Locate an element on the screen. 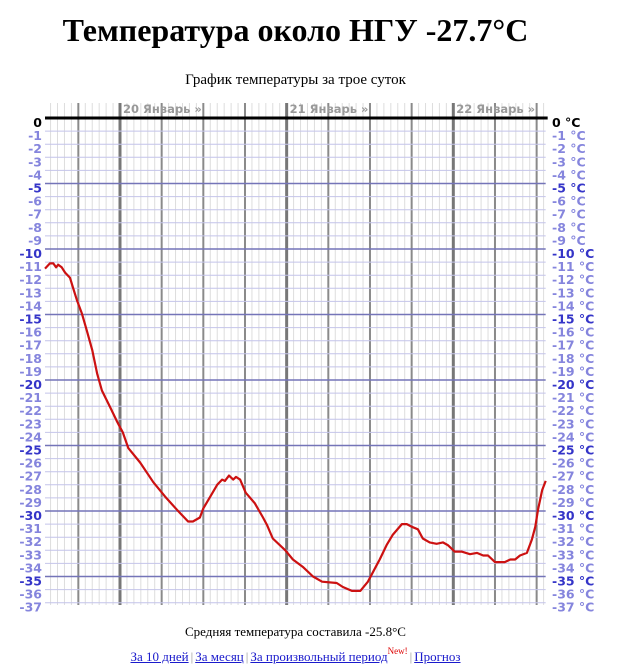 The height and width of the screenshot is (665, 620). y-tick-label: -5 is located at coordinates (35, 188).